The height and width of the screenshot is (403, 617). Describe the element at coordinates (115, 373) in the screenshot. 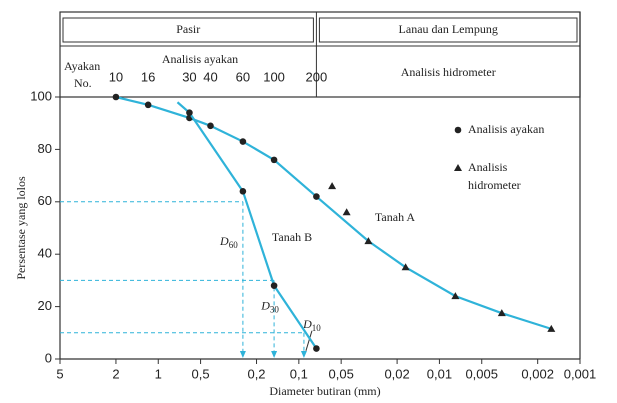

I see `x-tick-label: 2` at that location.